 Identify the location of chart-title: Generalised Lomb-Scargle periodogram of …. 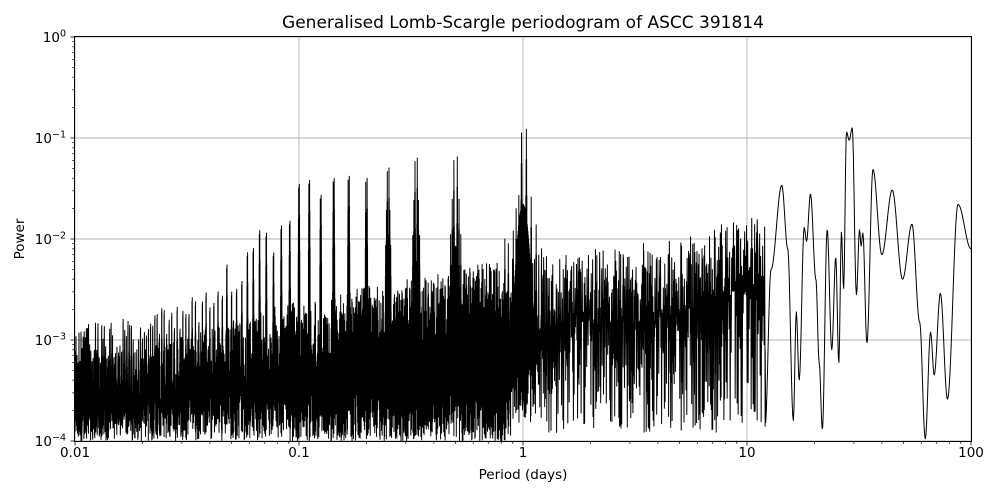
(523, 23).